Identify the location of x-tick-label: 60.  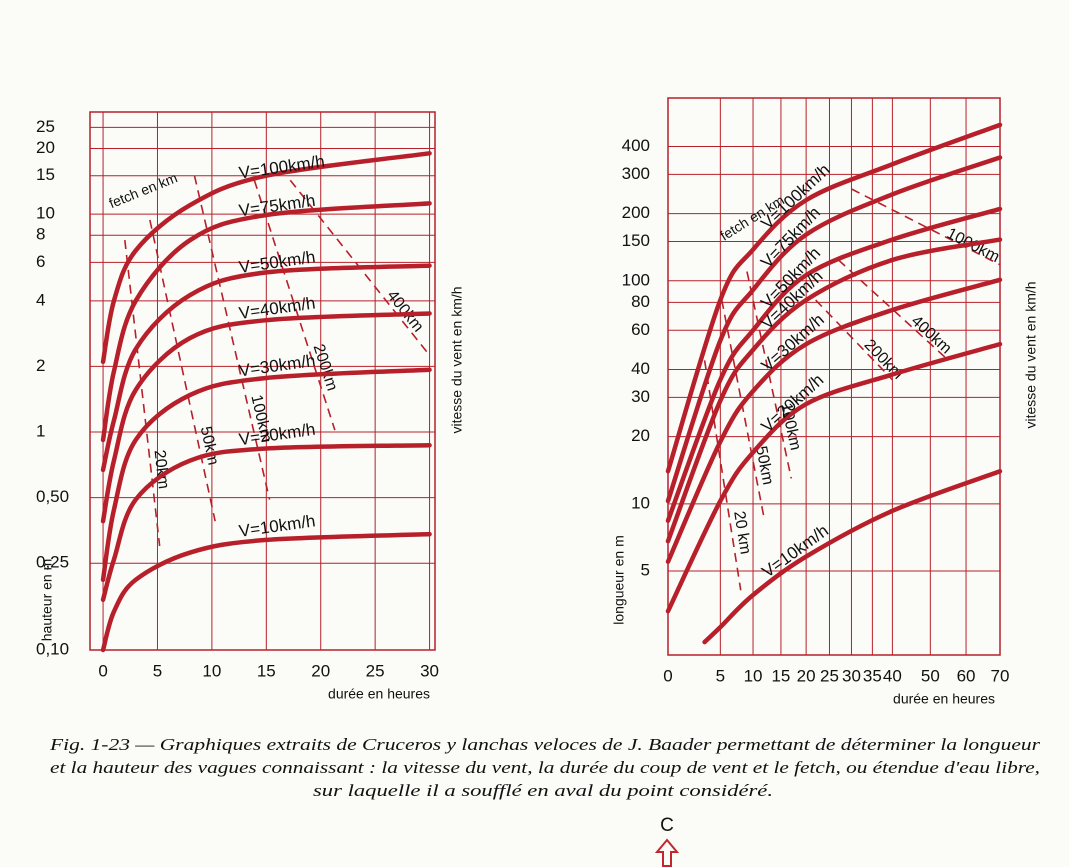
(966, 675).